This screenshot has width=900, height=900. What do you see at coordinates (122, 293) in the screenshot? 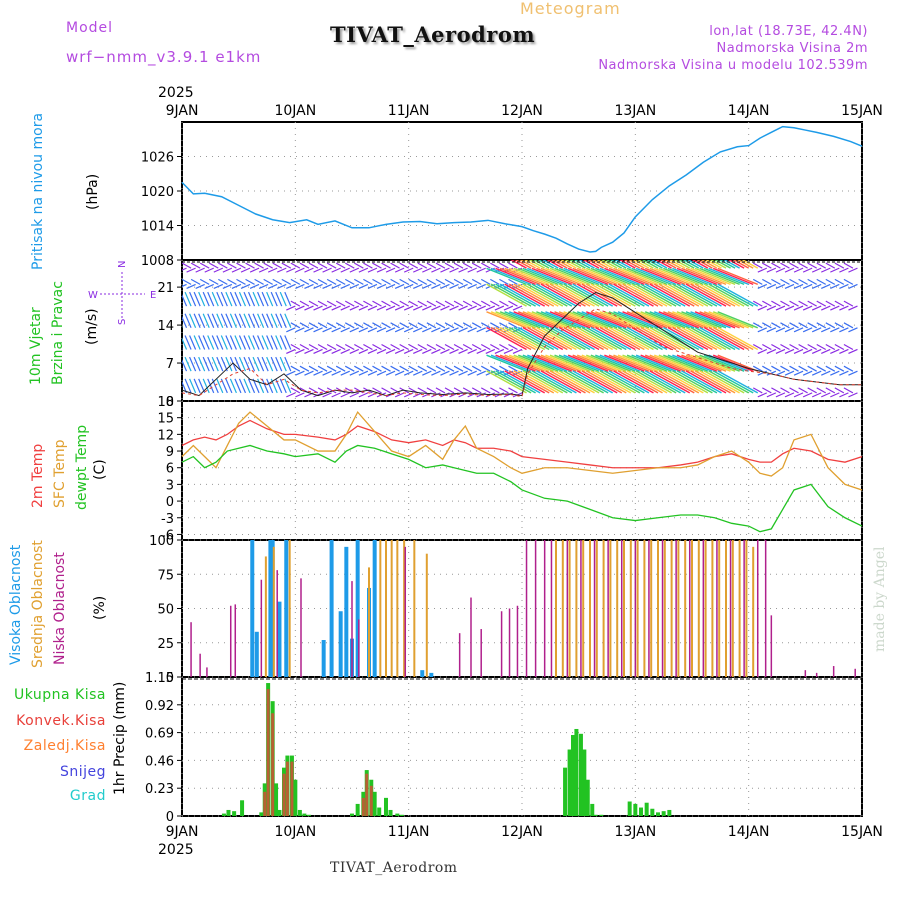
I see `wind-compass: N W E S` at bounding box center [122, 293].